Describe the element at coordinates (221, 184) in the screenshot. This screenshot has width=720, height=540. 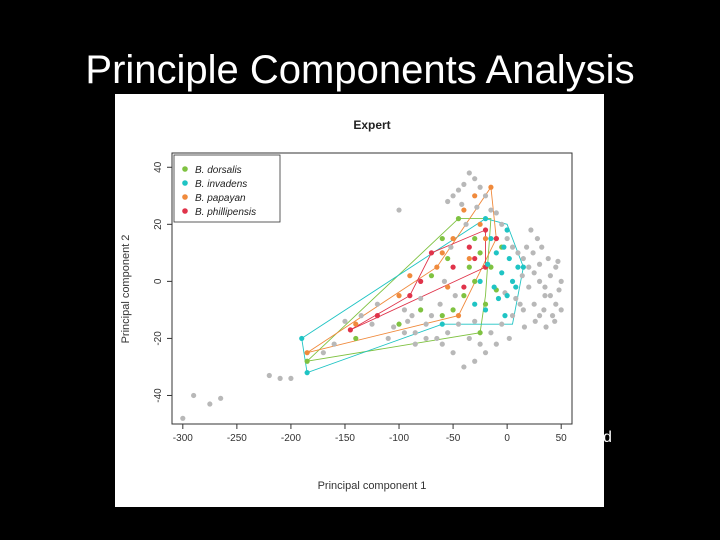
I see `legend-label: B. invadens` at that location.